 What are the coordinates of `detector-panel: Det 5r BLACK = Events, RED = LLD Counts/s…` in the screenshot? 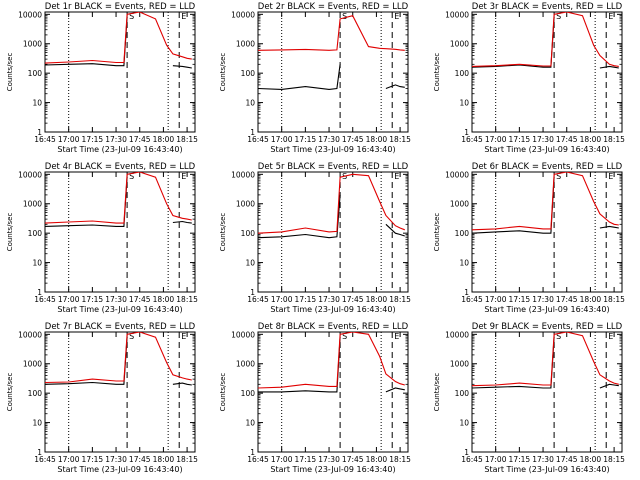 It's located at (315, 238).